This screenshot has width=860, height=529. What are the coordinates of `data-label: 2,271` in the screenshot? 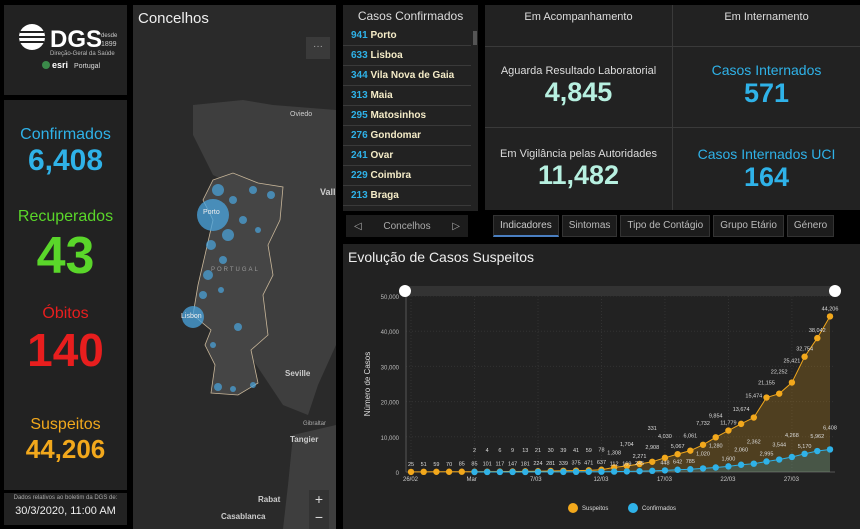 It's located at (640, 457).